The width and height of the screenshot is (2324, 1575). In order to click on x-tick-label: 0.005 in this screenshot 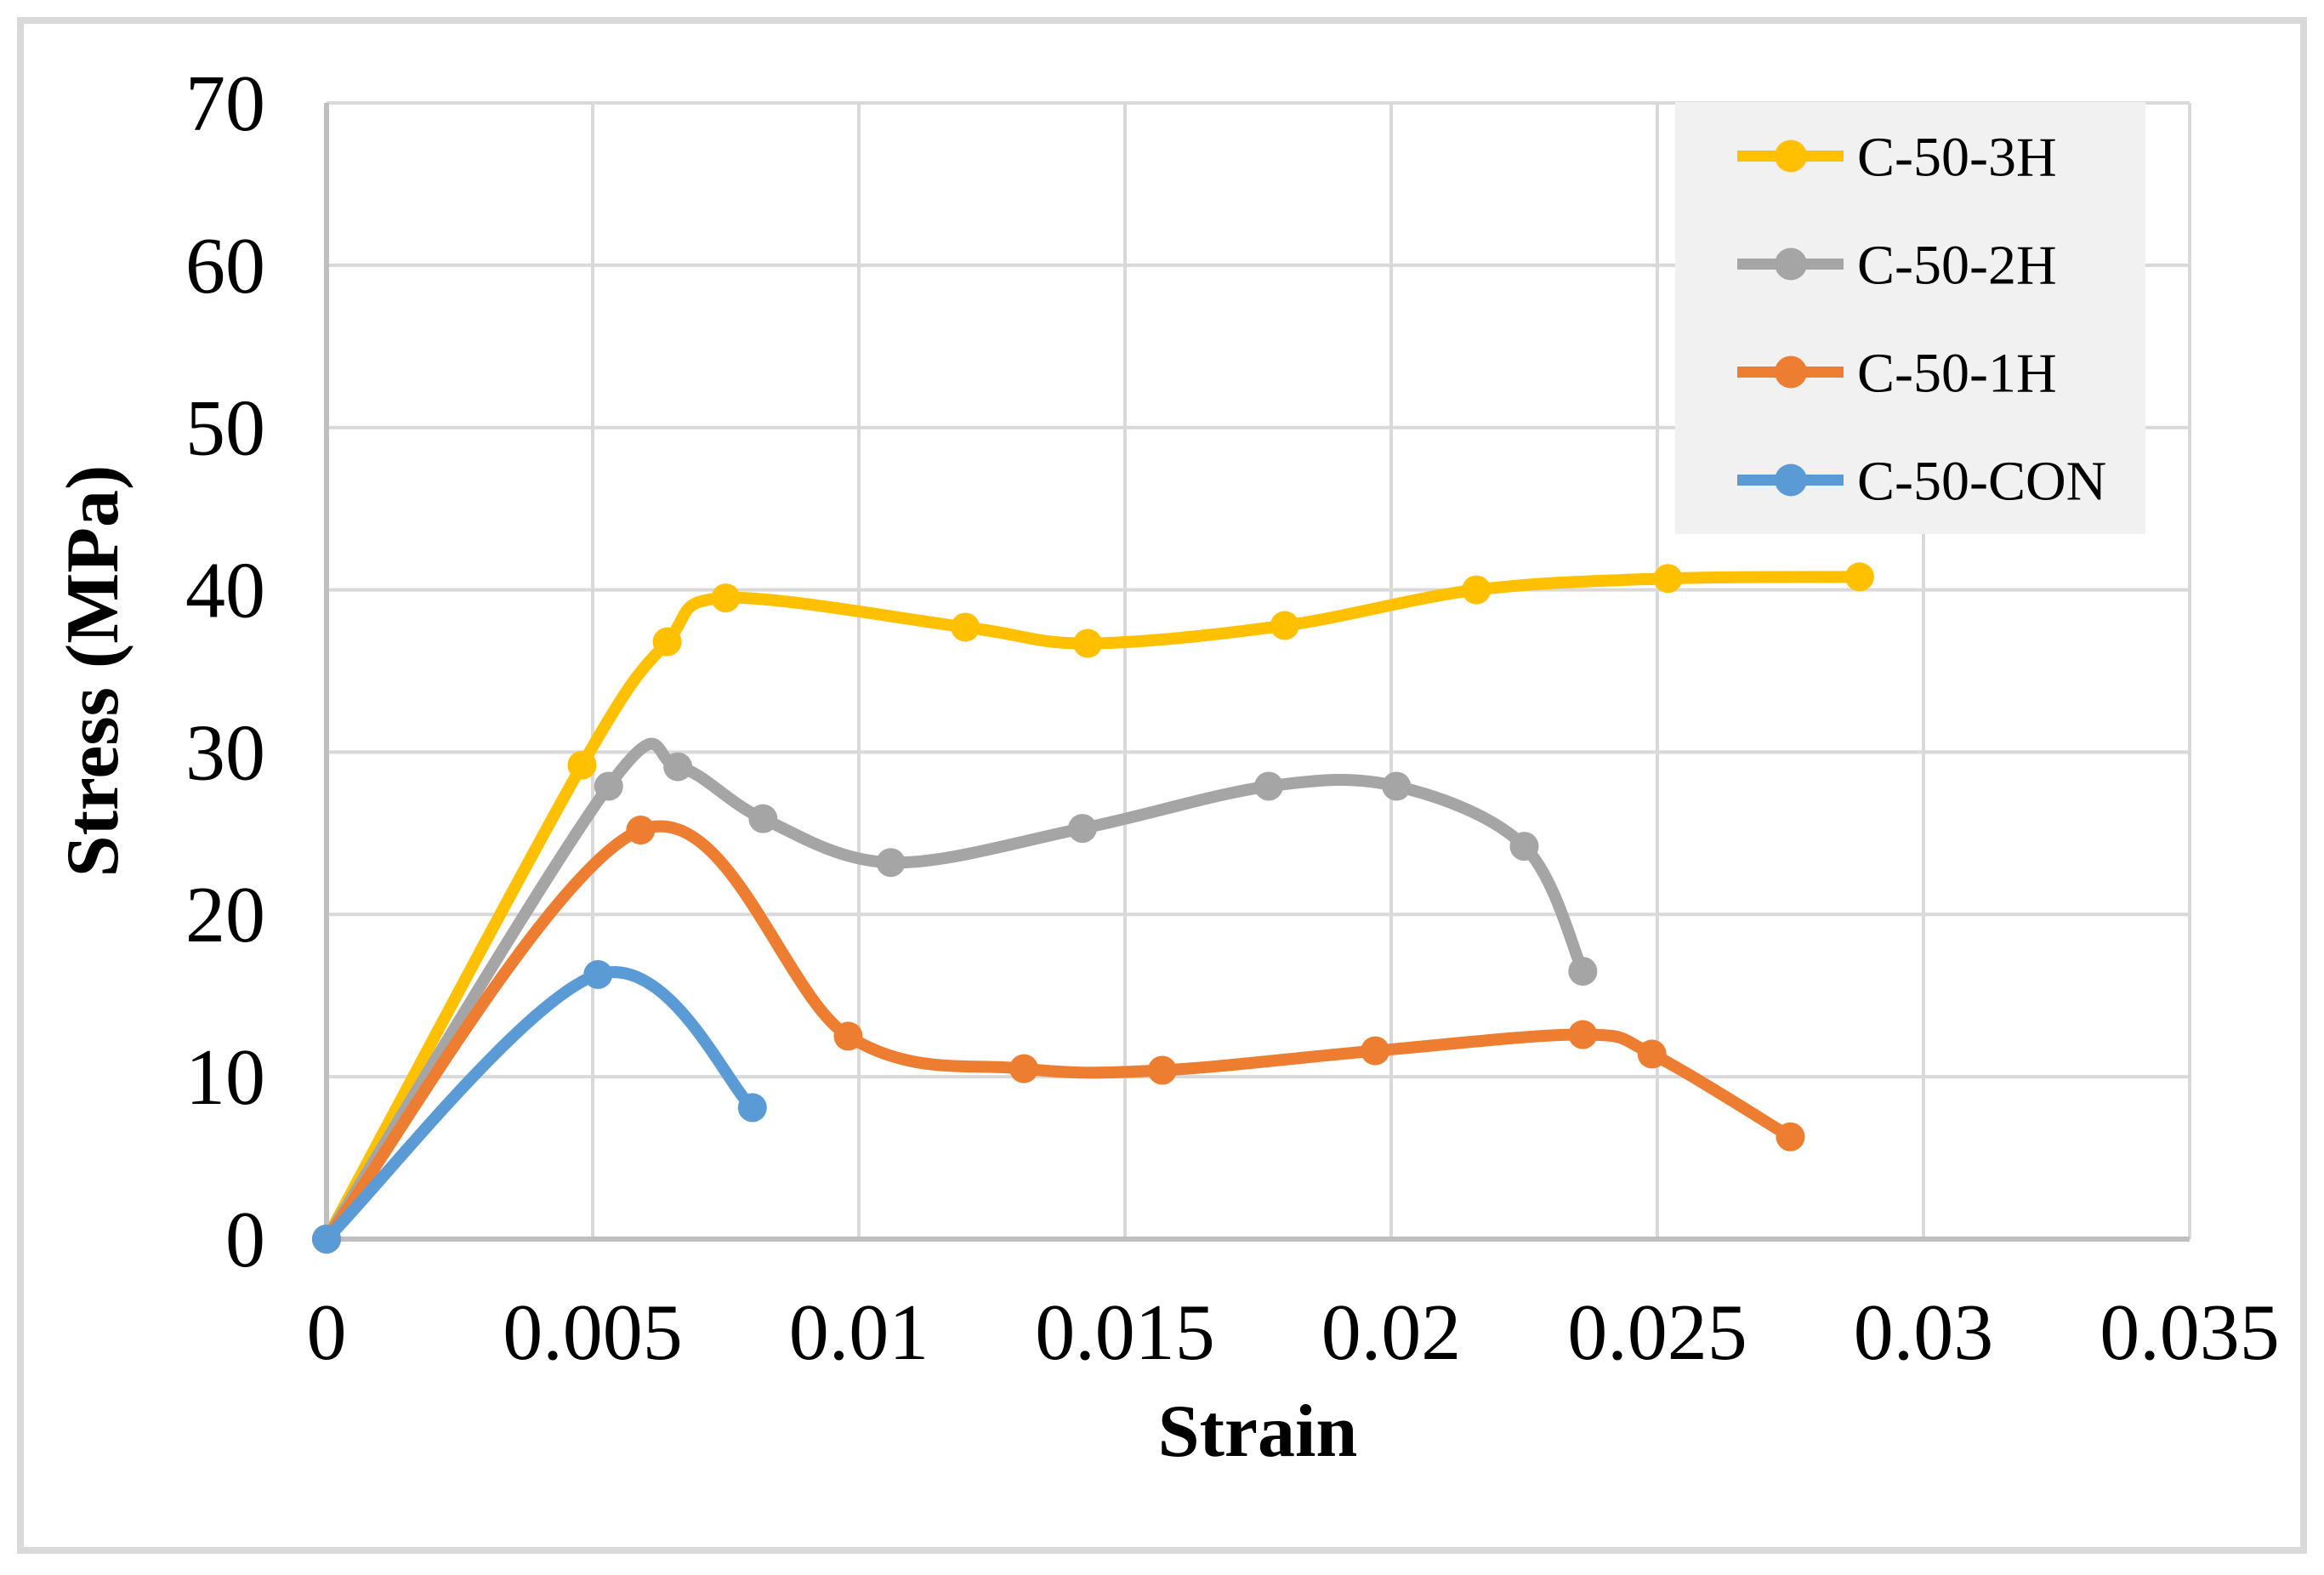, I will do `click(593, 1332)`.